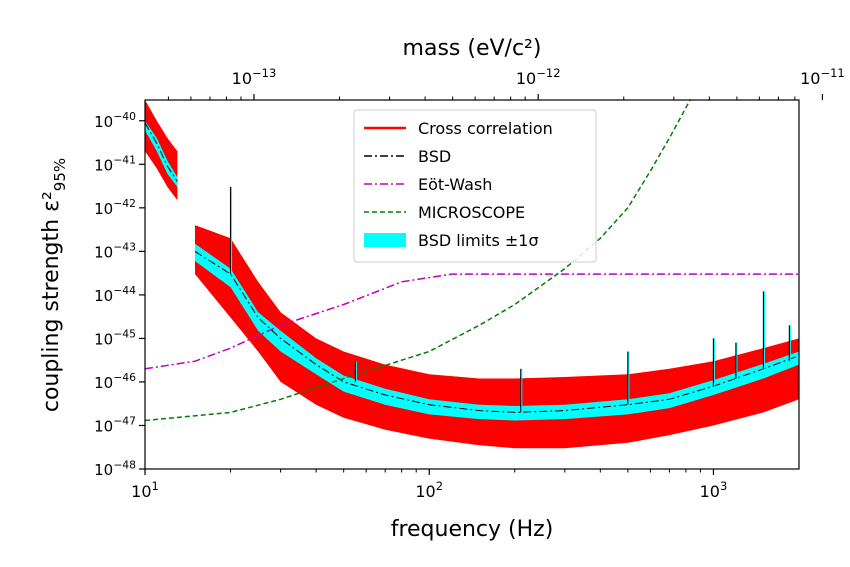 This screenshot has width=850, height=567. What do you see at coordinates (115, 294) in the screenshot?
I see `y-tick-label-4: 10−44` at bounding box center [115, 294].